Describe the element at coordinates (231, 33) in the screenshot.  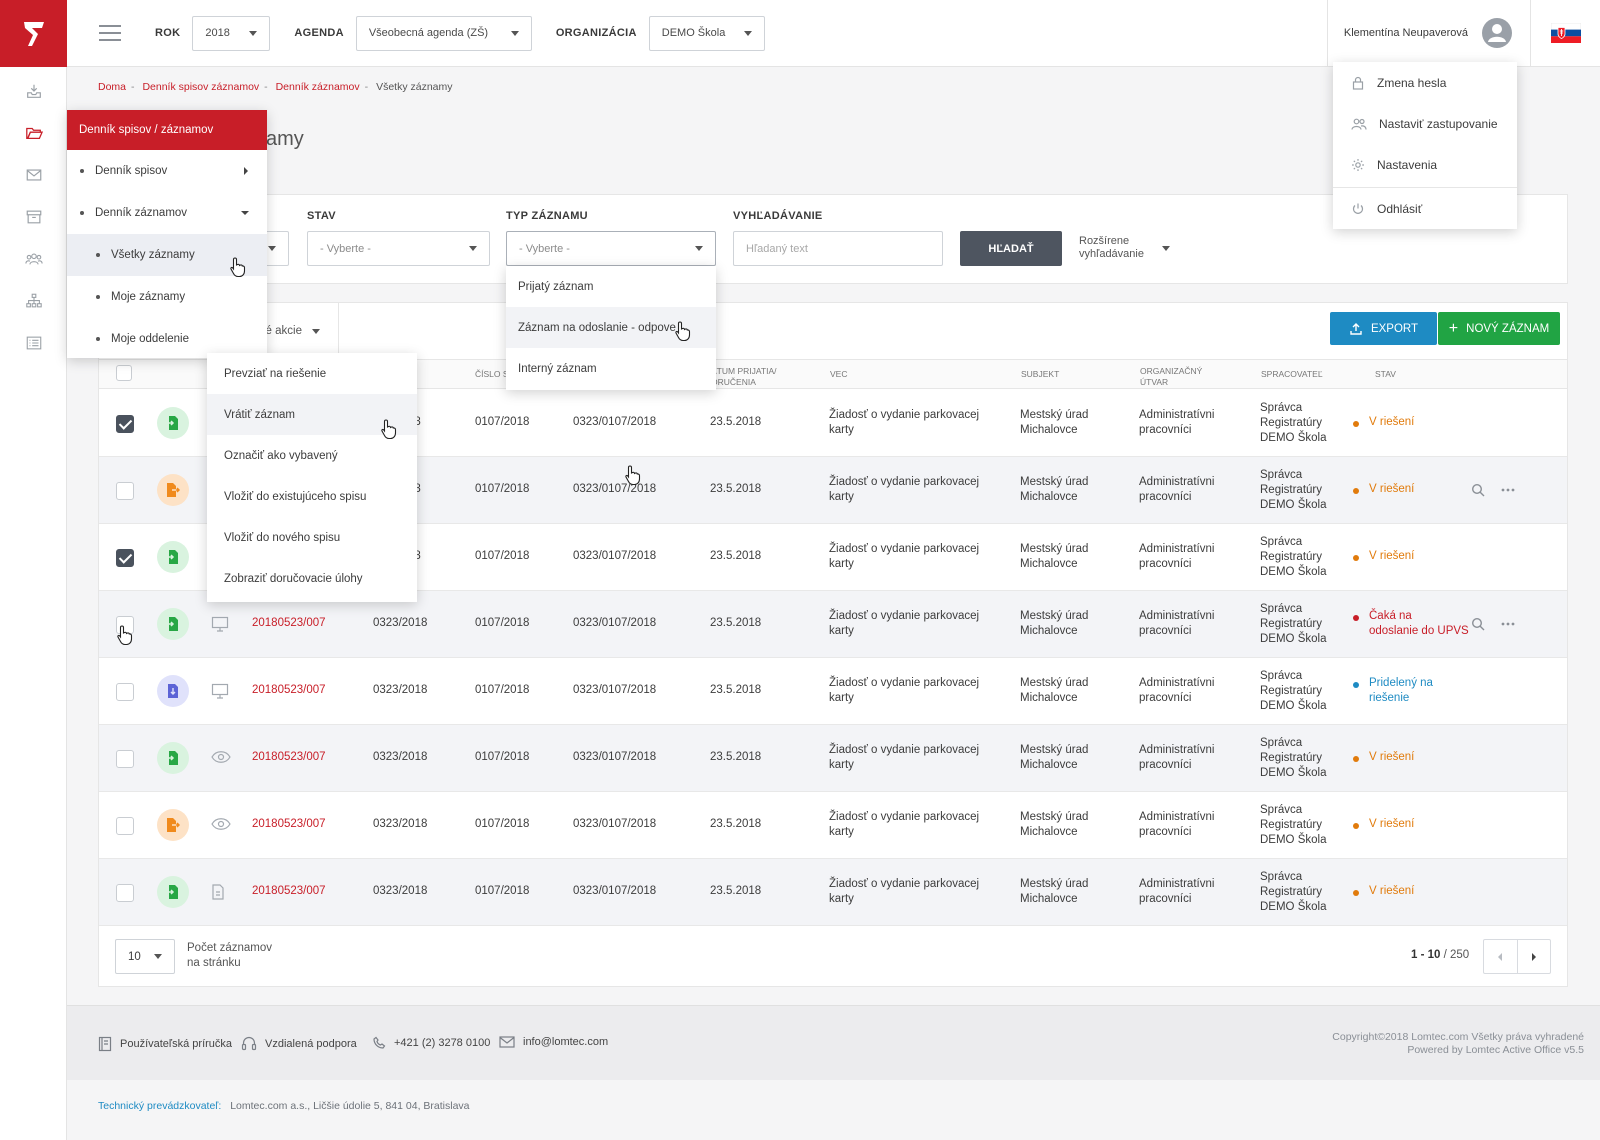
I see `year-select: 2018` at that location.